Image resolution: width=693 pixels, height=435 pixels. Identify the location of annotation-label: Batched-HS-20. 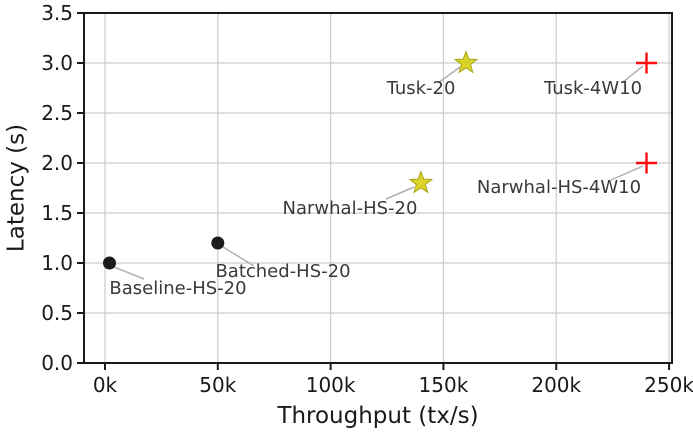
(282, 271).